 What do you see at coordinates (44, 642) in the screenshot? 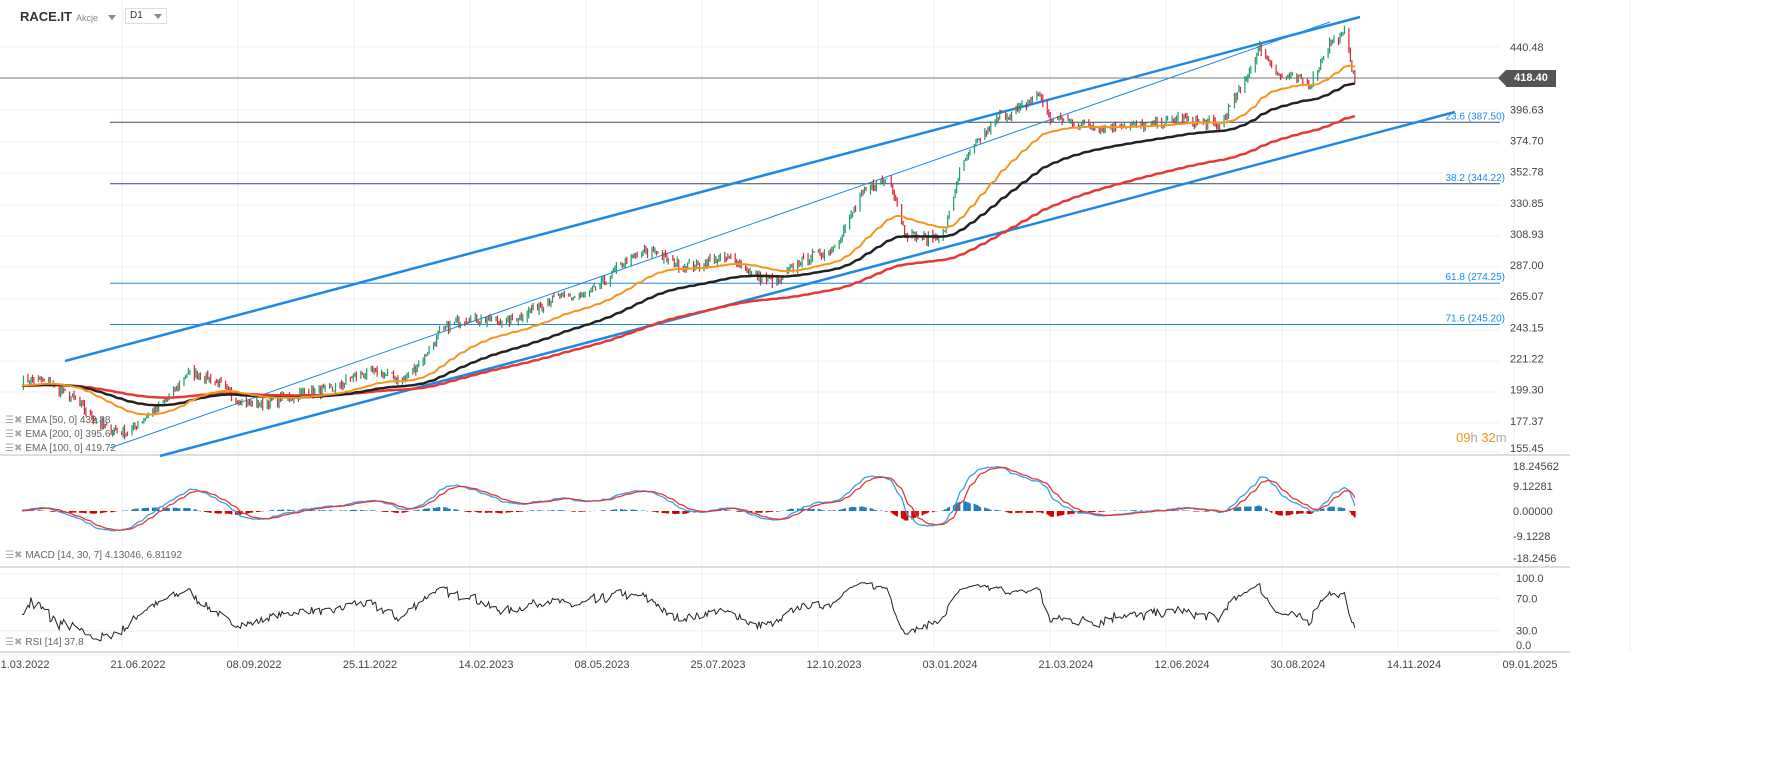
I see `legend-rsi: ☰✖ RSI [14] 37.8` at bounding box center [44, 642].